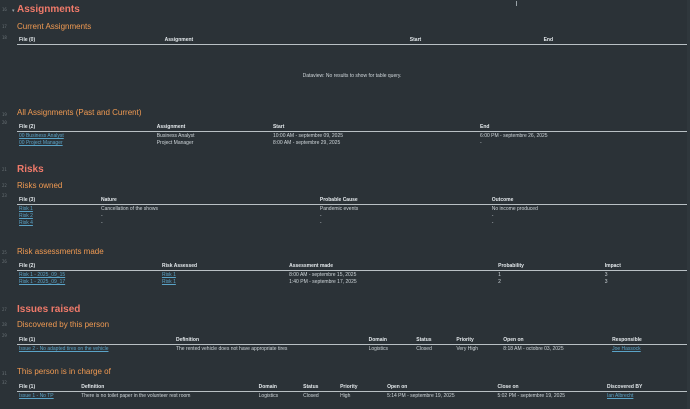 The width and height of the screenshot is (690, 409). I want to click on table-cell: Risk 4, so click(58, 222).